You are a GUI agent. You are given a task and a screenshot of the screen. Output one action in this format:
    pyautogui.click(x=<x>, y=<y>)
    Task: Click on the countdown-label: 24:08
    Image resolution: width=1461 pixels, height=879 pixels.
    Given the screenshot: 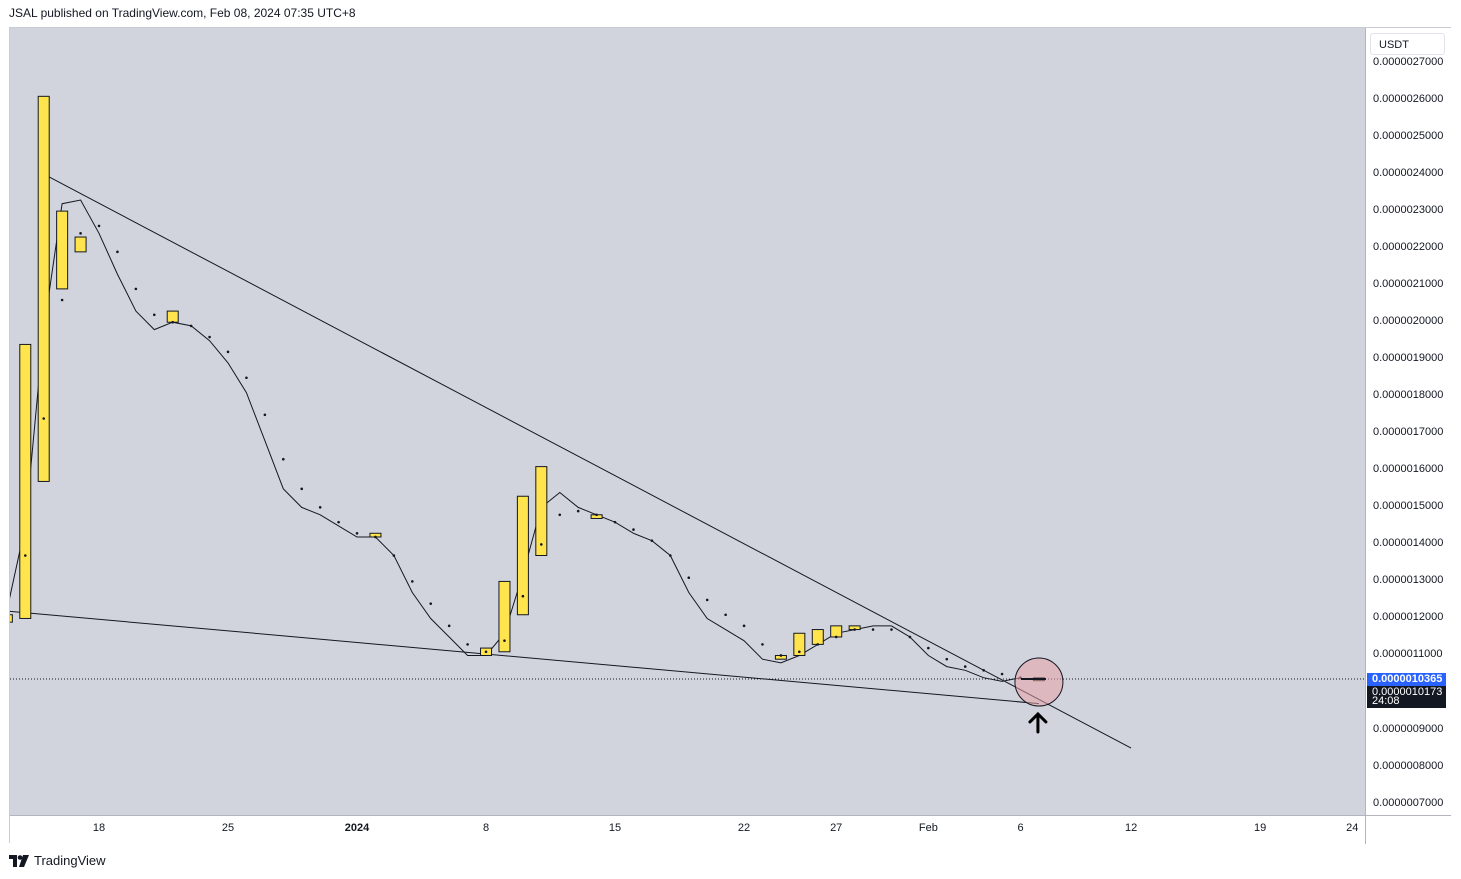 What is the action you would take?
    pyautogui.click(x=1386, y=701)
    